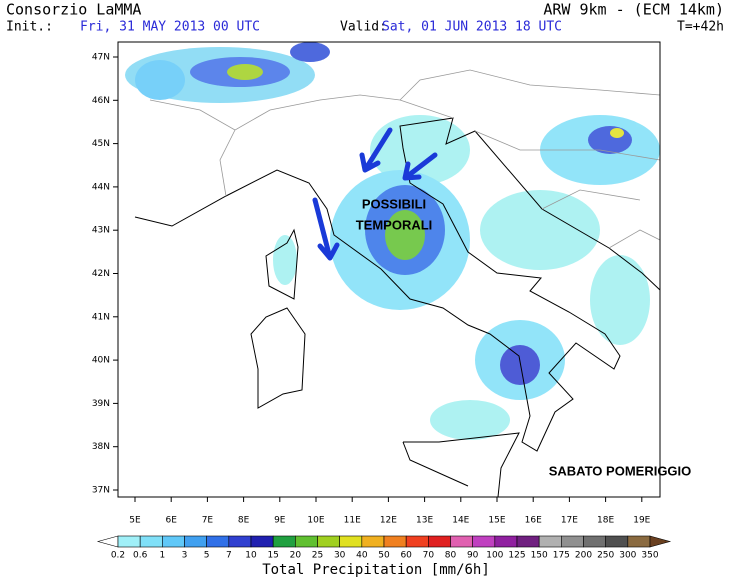 Image resolution: width=751 pixels, height=580 pixels. I want to click on lon-tick-label: 7E, so click(208, 521).